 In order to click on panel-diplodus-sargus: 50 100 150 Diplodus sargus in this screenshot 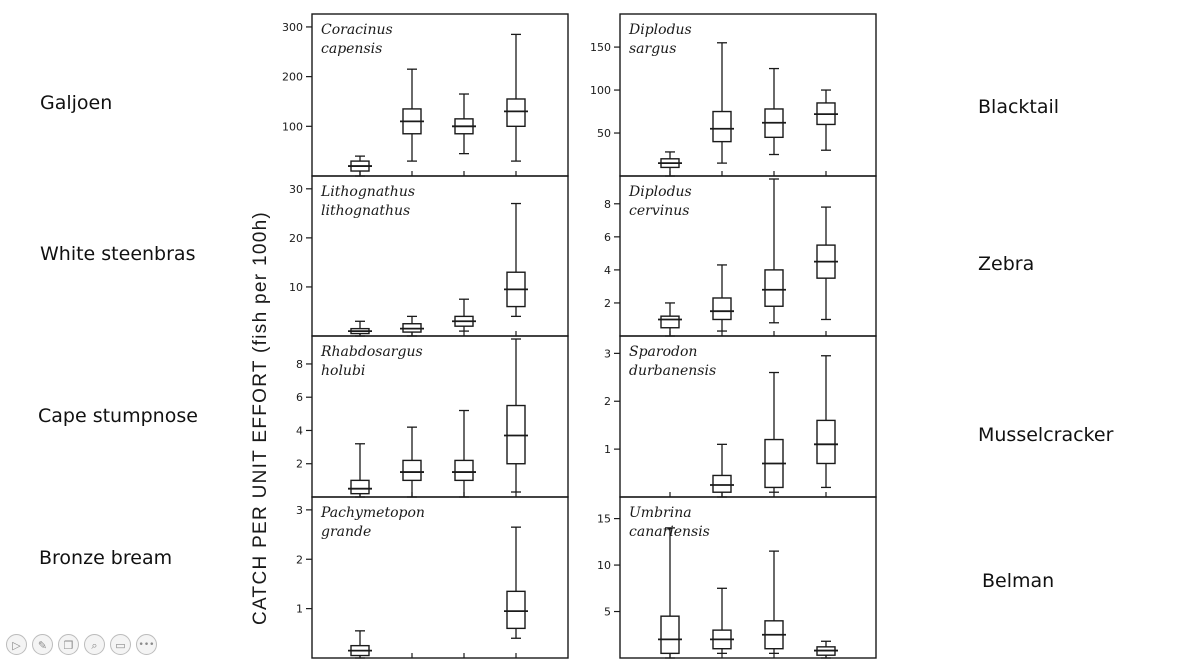, I will do `click(733, 95)`.